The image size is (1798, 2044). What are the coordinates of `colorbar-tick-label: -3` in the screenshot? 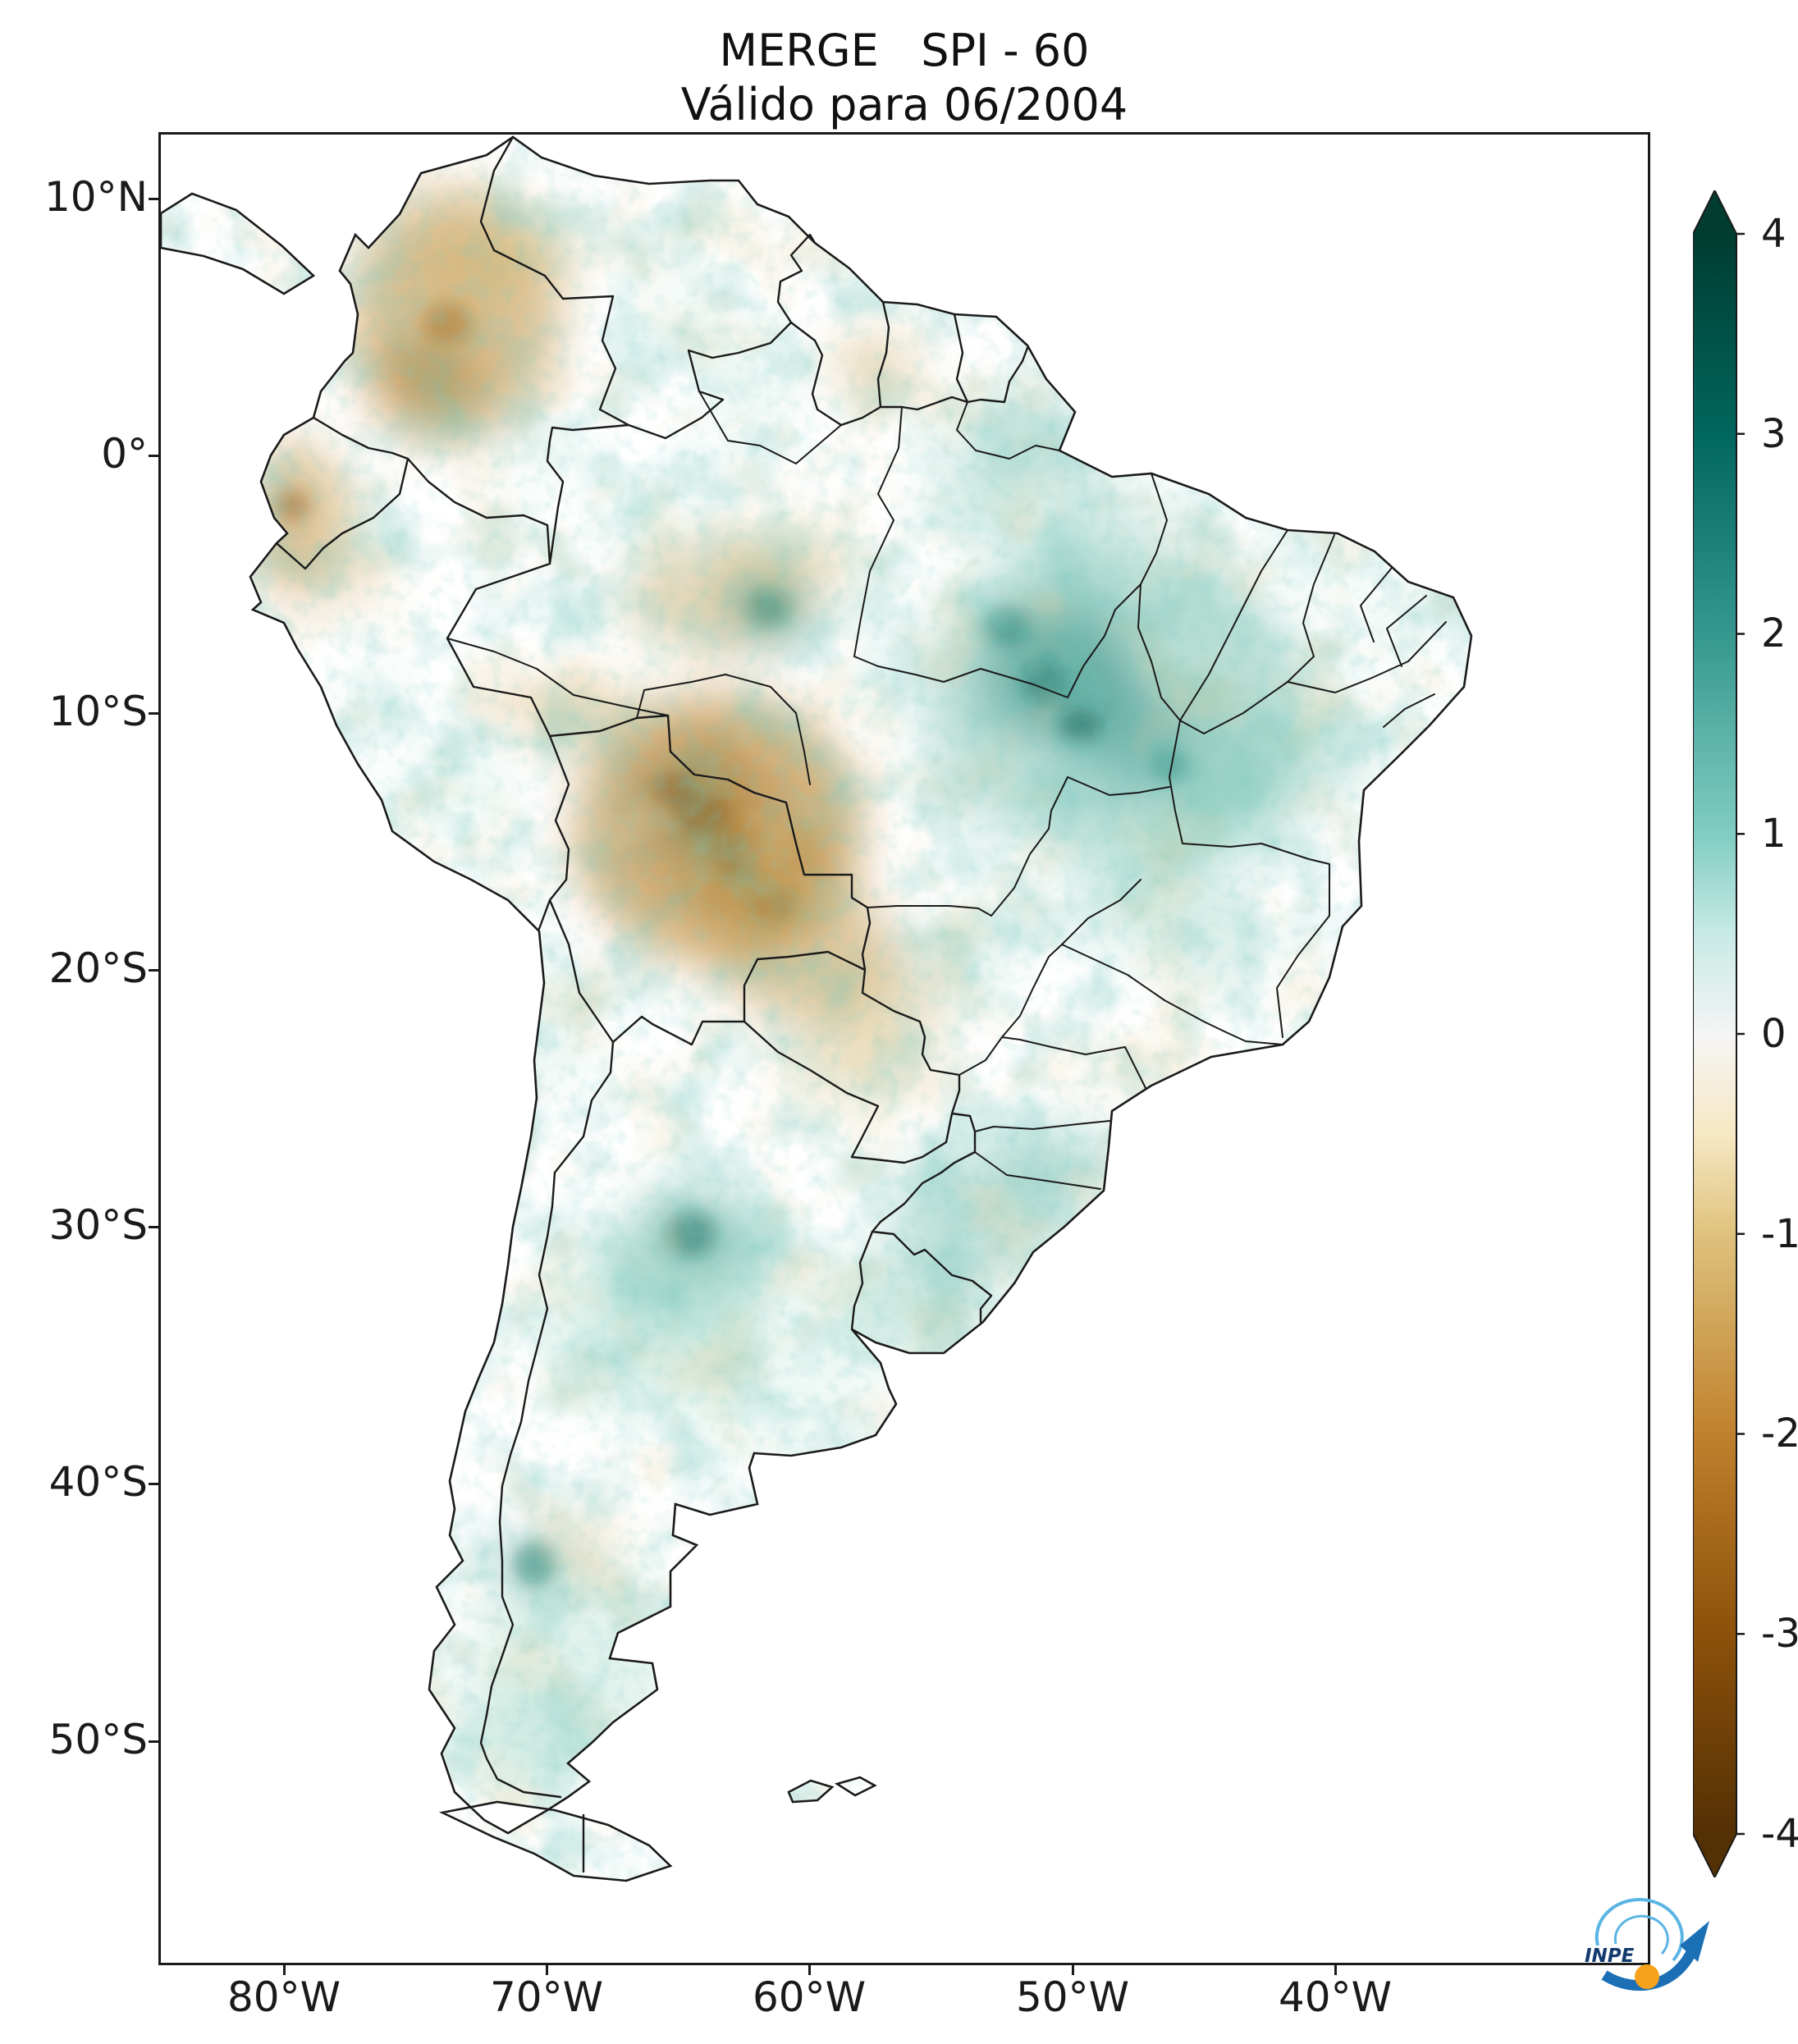 It's located at (1779, 1634).